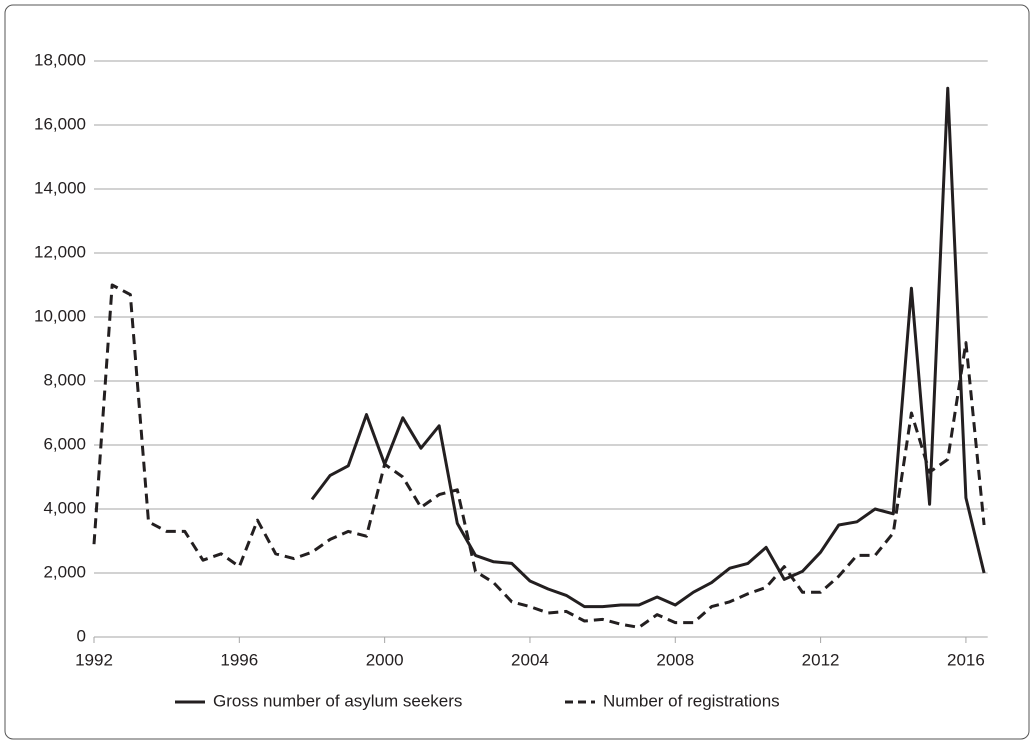  Describe the element at coordinates (530, 659) in the screenshot. I see `x-tick-label: 2004` at that location.